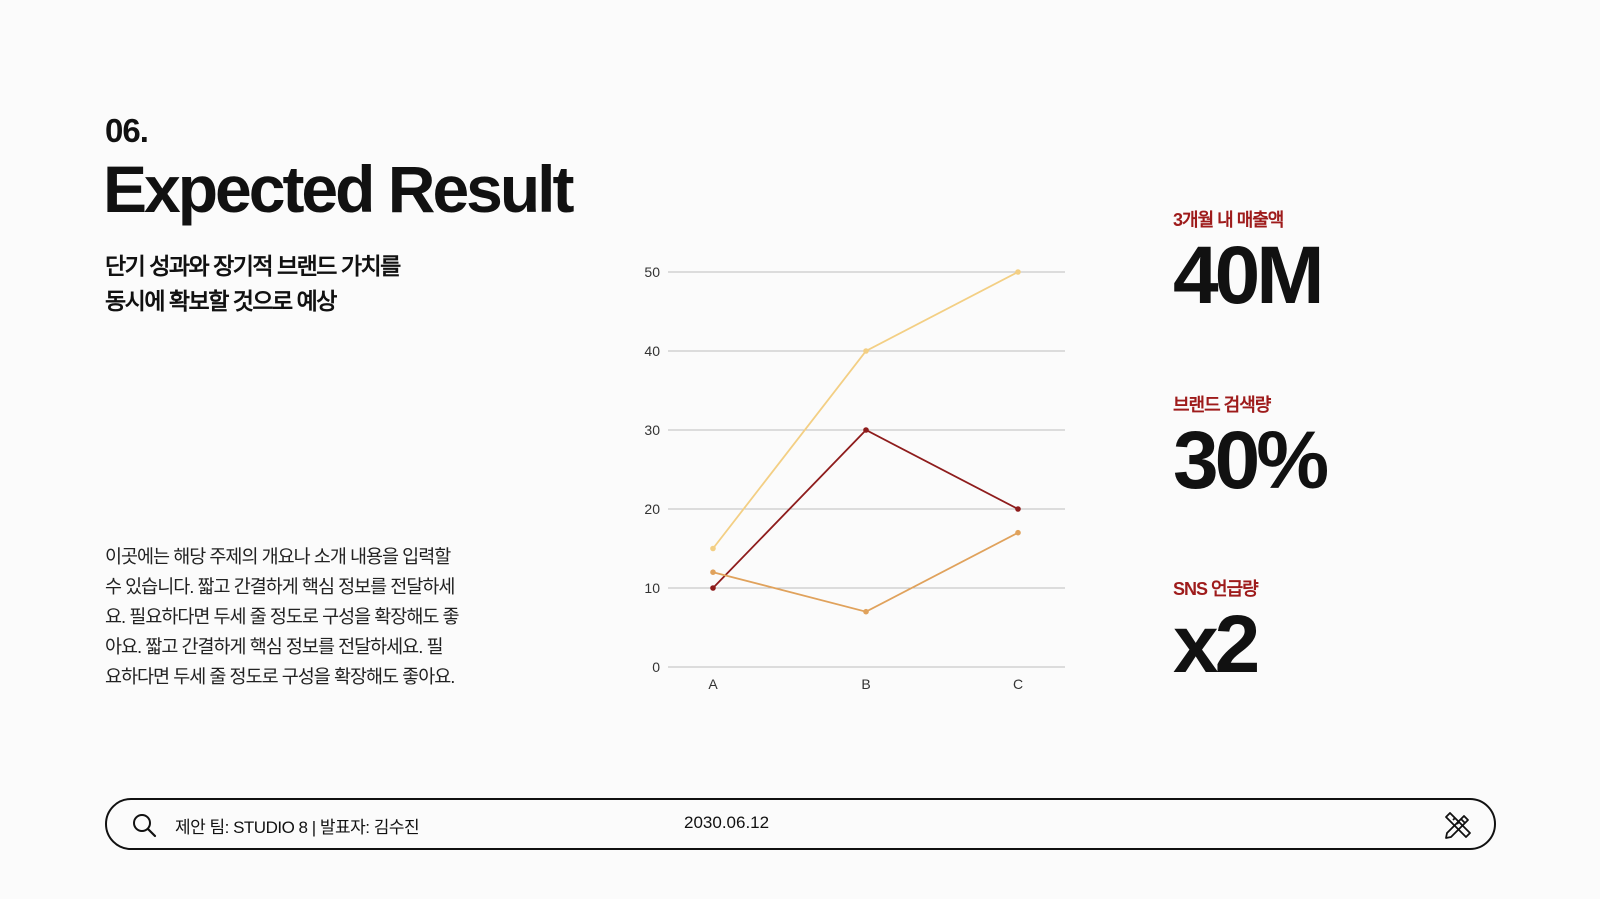 The height and width of the screenshot is (899, 1600). I want to click on stat-value: 40M, so click(1249, 275).